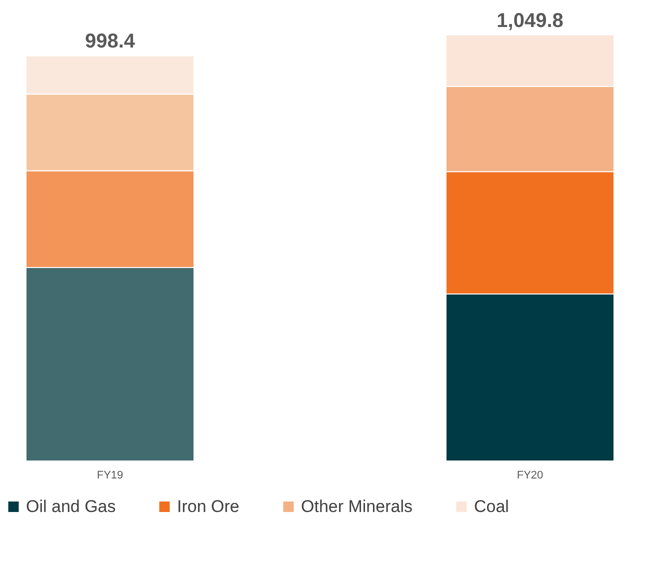 The height and width of the screenshot is (561, 654). What do you see at coordinates (71, 506) in the screenshot?
I see `legend-label: Oil and Gas` at bounding box center [71, 506].